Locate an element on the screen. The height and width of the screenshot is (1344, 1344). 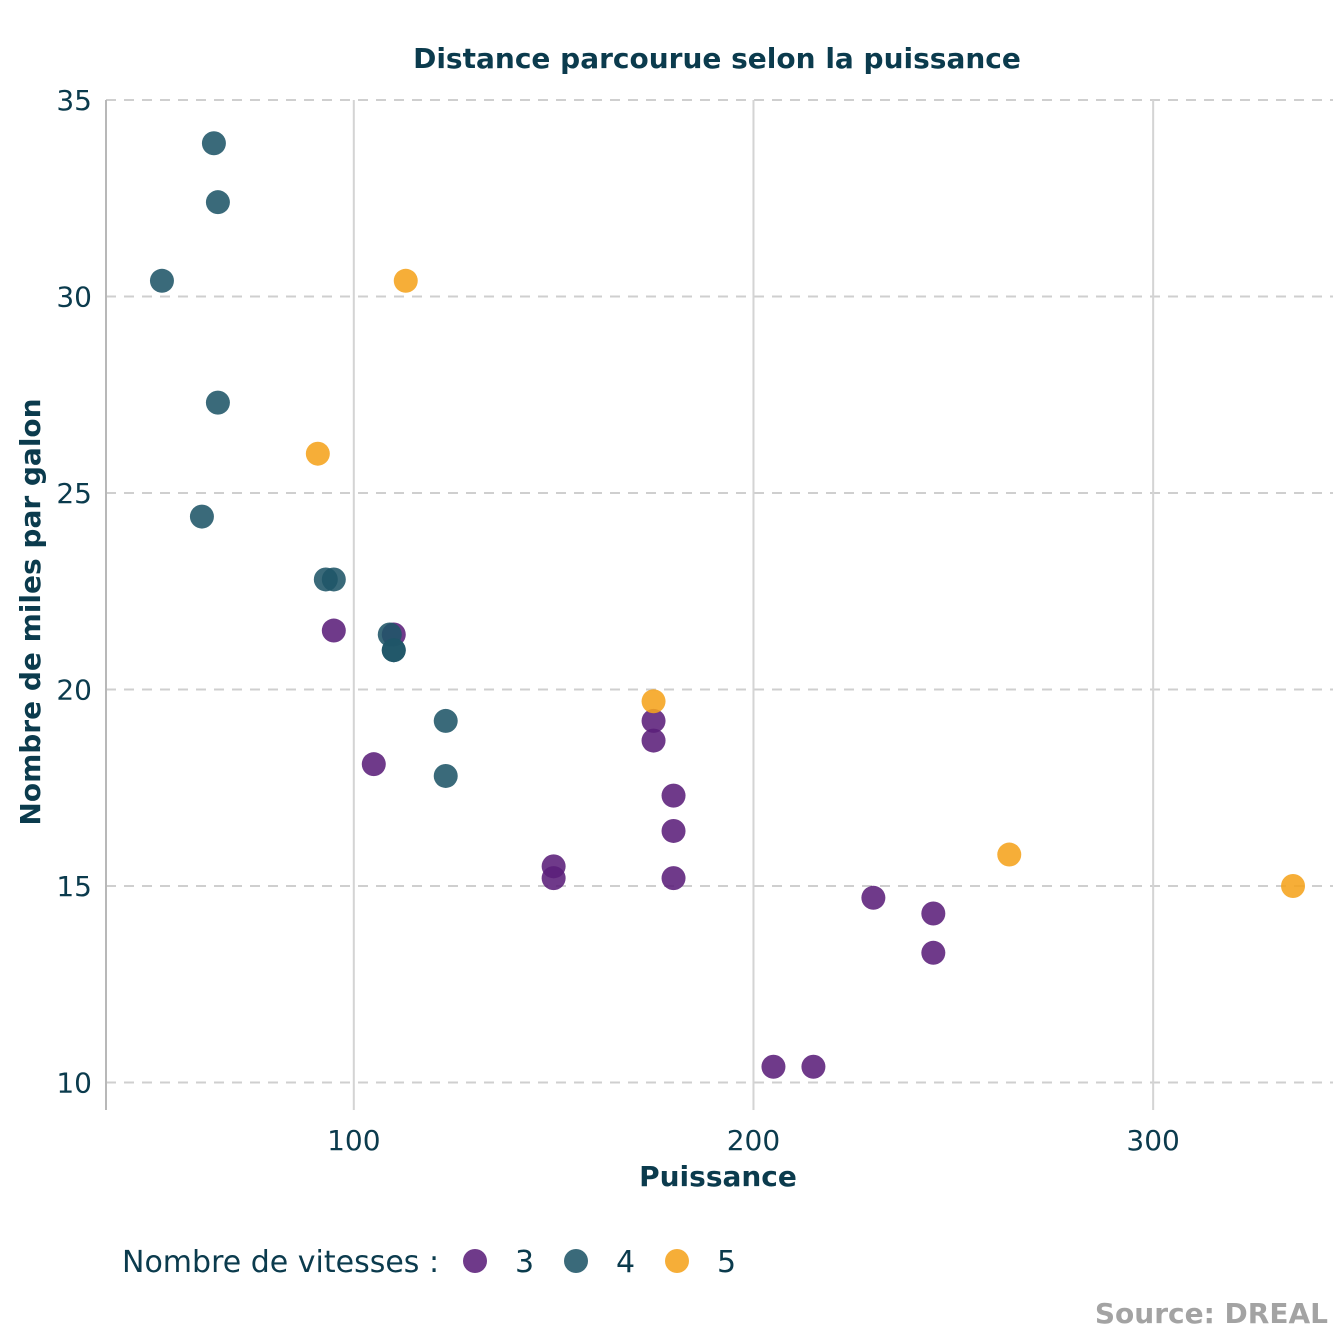
x-tick-label: 200 is located at coordinates (753, 1140).